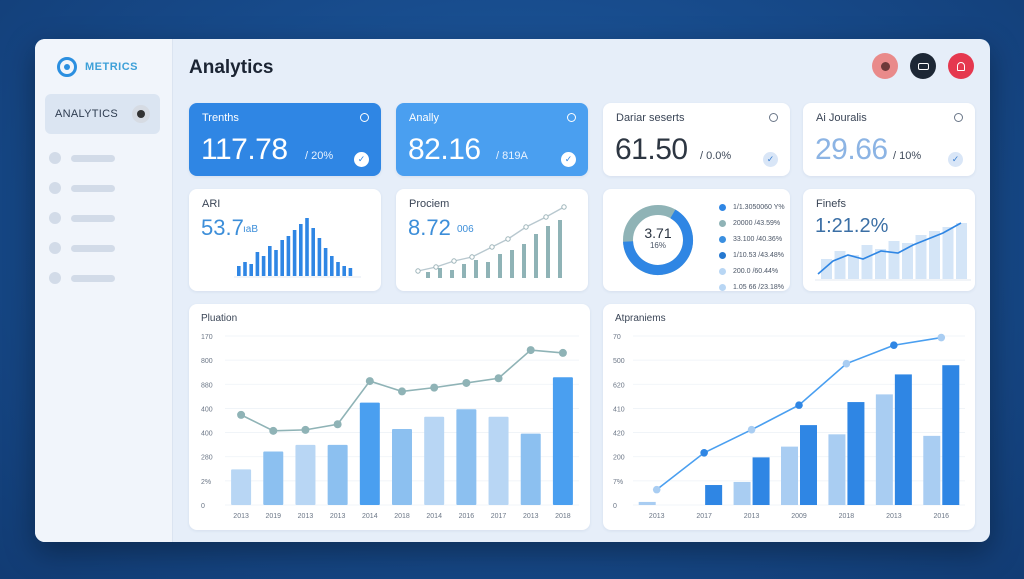 Image resolution: width=1024 pixels, height=579 pixels. Describe the element at coordinates (851, 149) in the screenshot. I see `kpi-value: 29.66` at that location.